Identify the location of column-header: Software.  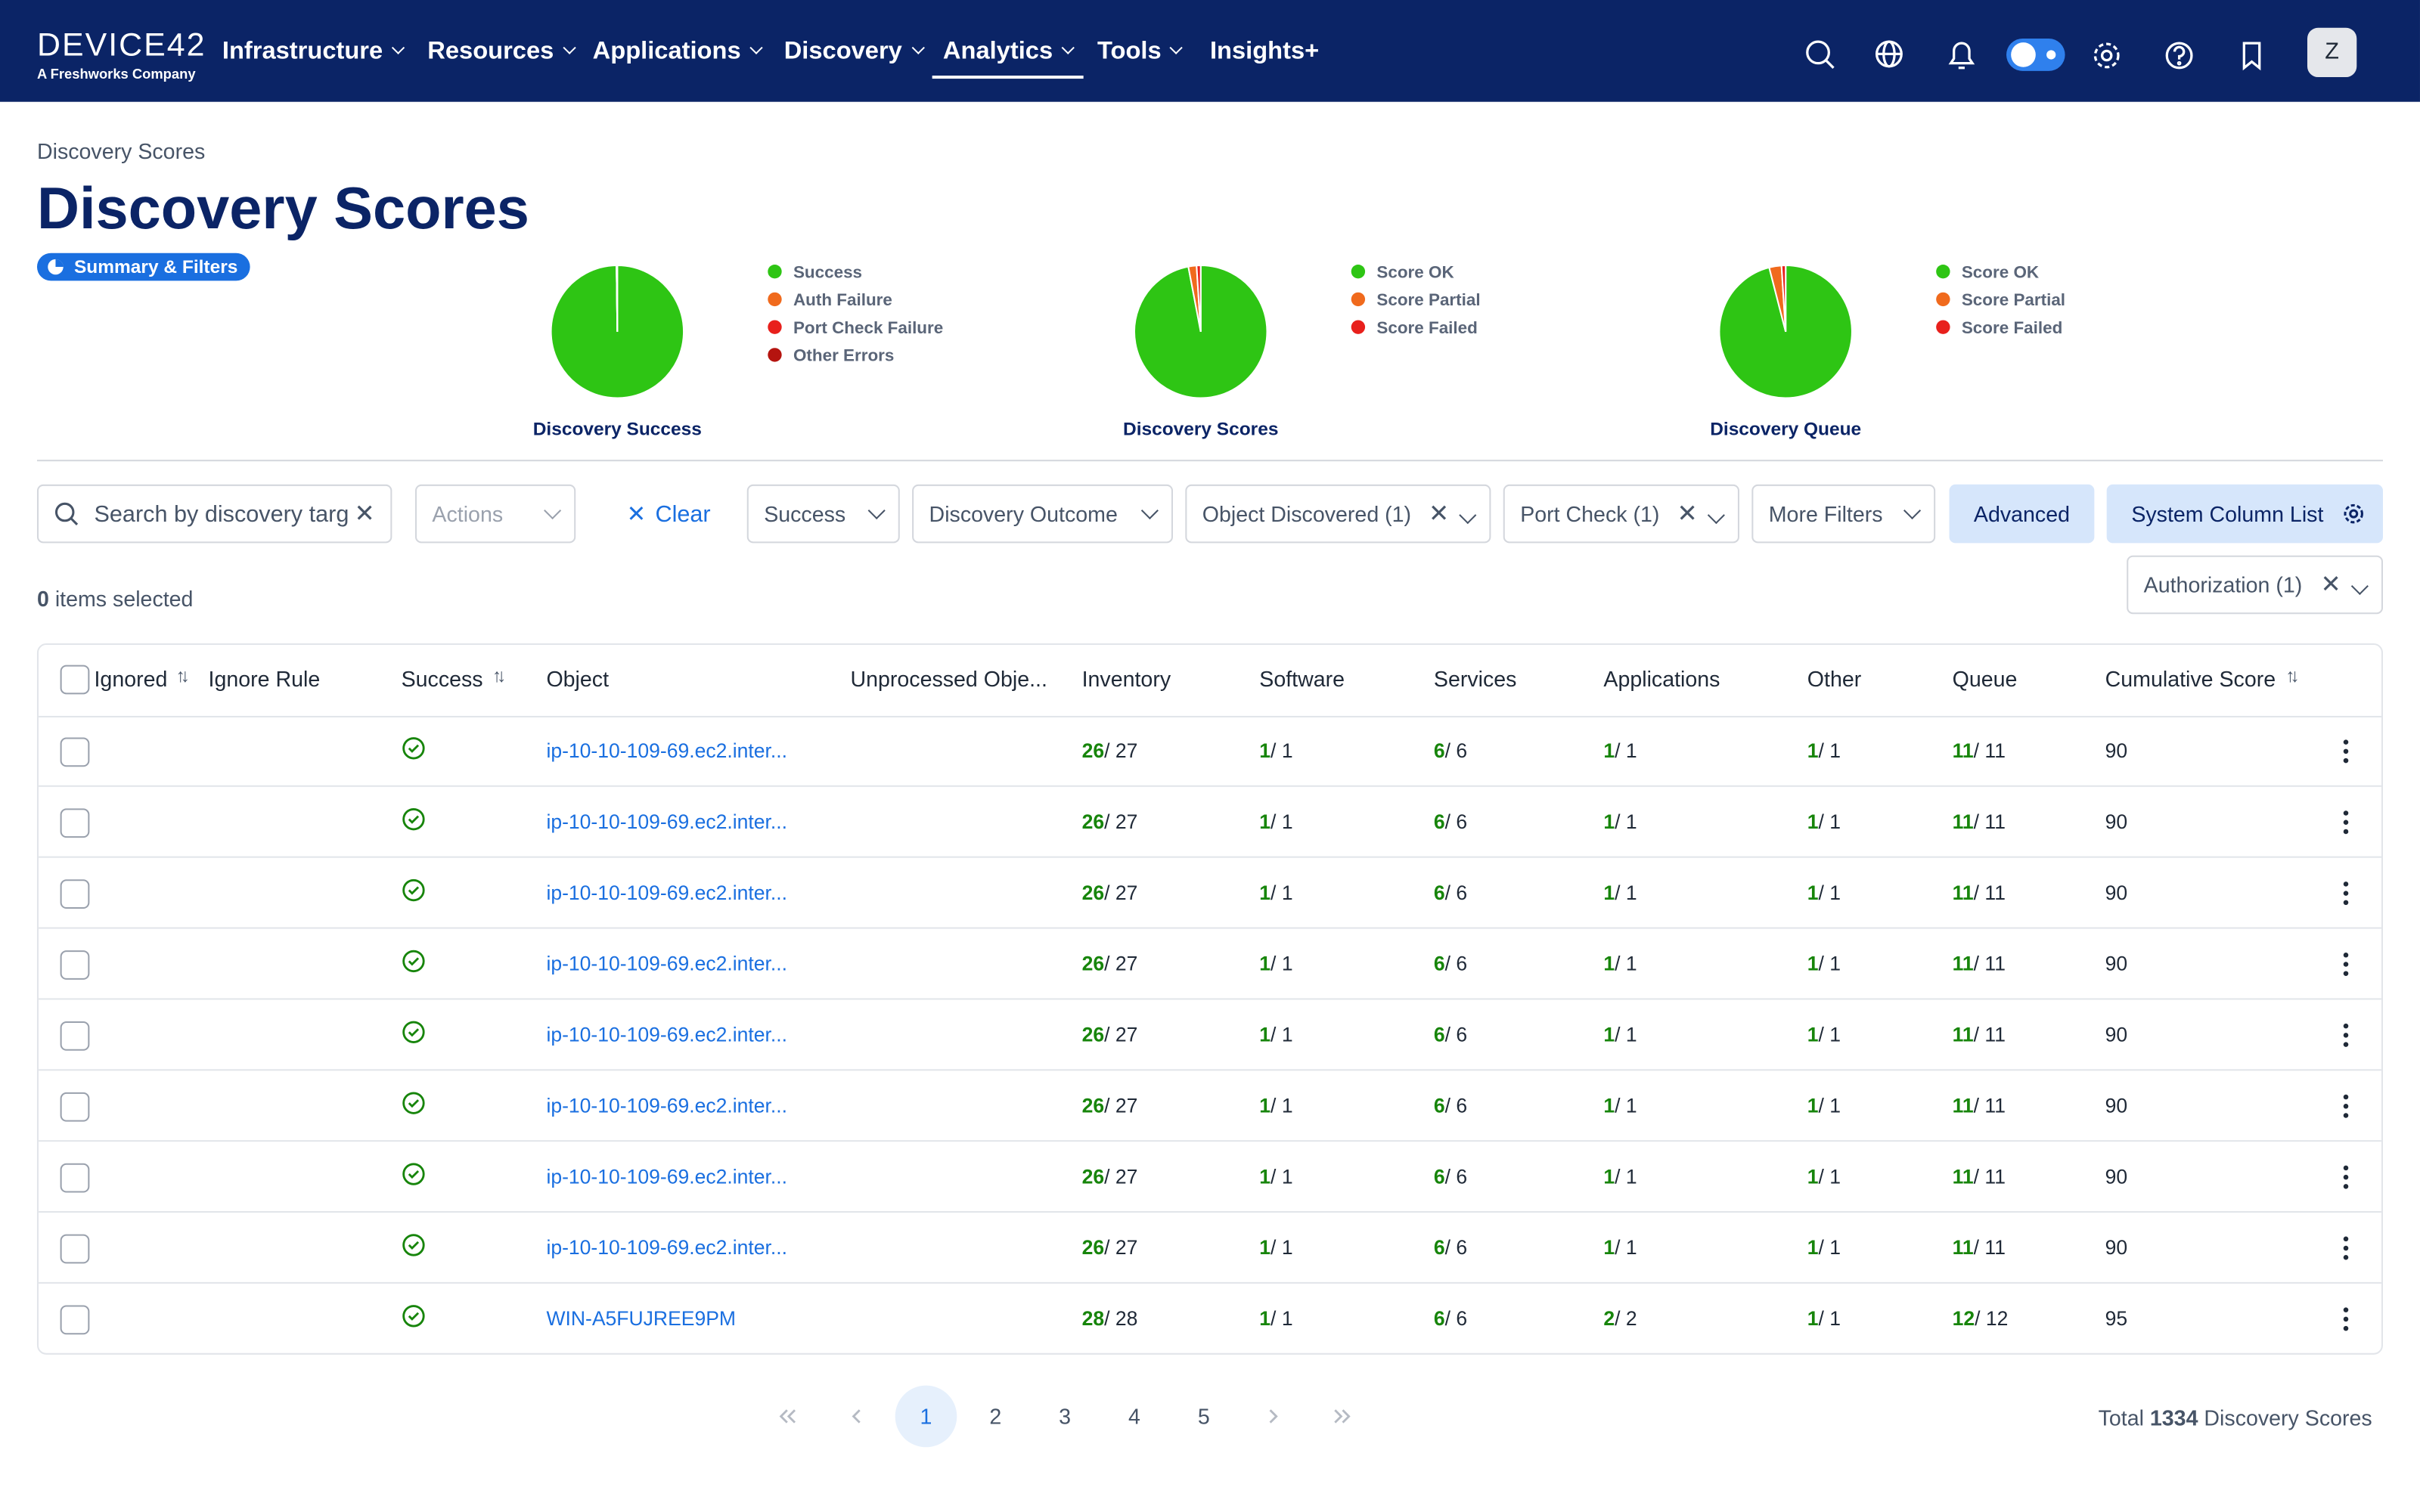
(1302, 679).